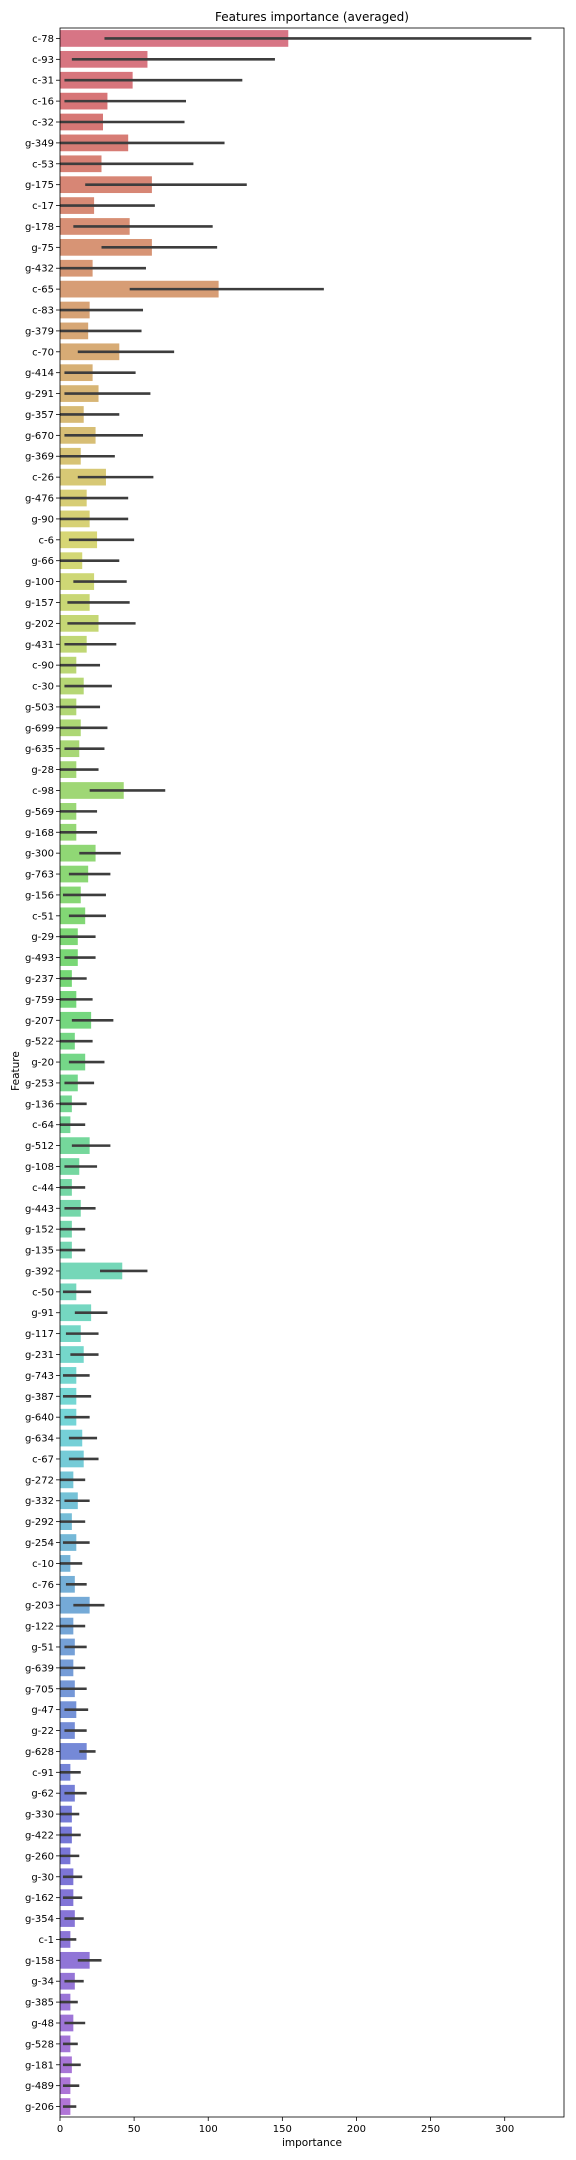 This screenshot has height=2160, width=576. Describe the element at coordinates (39, 2044) in the screenshot. I see `y-tick-label: g-528` at that location.